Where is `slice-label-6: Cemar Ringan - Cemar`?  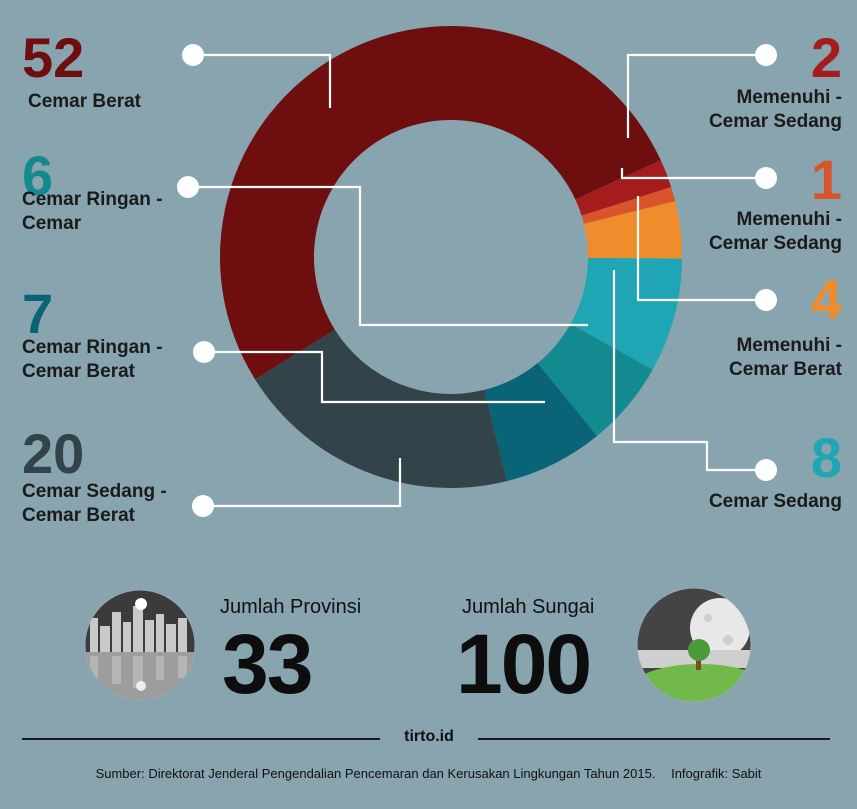
slice-label-6: Cemar Ringan - Cemar is located at coordinates (92, 212).